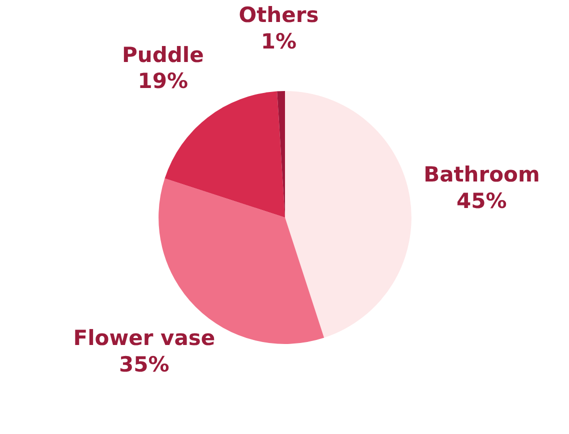 The image size is (569, 434). I want to click on data-label: 19%, so click(163, 81).